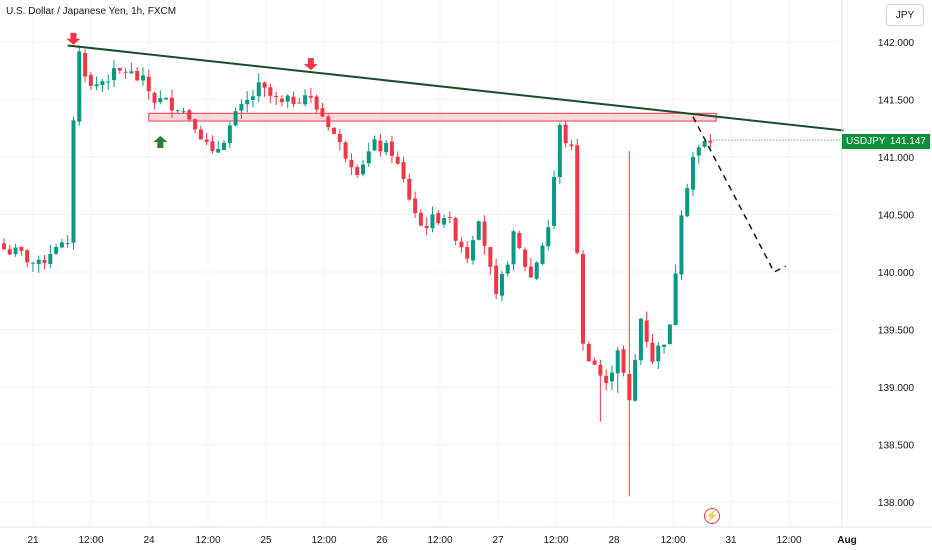 The width and height of the screenshot is (932, 550). Describe the element at coordinates (866, 141) in the screenshot. I see `price-tag-symbol: USDJPY` at that location.